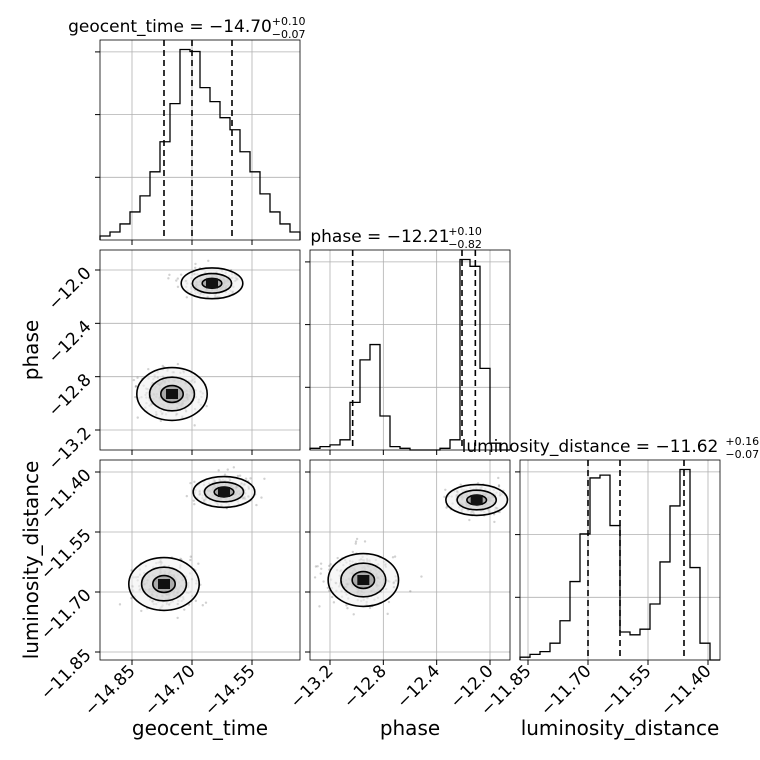  I want to click on y-axis-label-phase: phase, so click(31, 350).